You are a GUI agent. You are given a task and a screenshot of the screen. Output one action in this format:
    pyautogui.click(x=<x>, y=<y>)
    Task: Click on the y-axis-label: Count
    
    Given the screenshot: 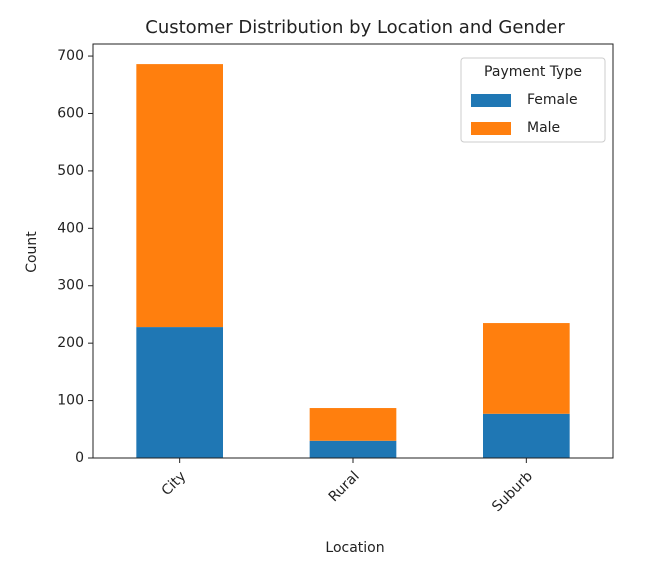 What is the action you would take?
    pyautogui.click(x=32, y=252)
    